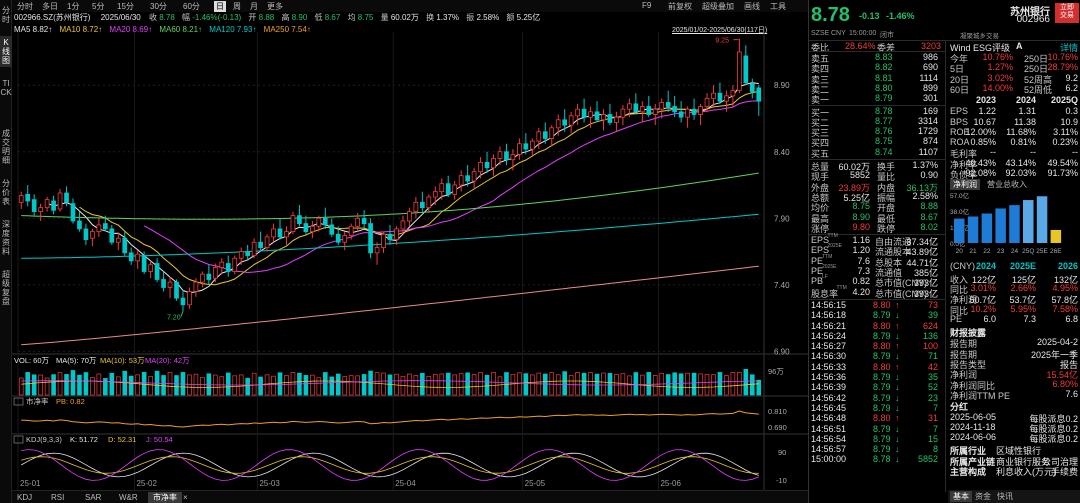  I want to click on fin-metric-label: EPS, so click(959, 111).